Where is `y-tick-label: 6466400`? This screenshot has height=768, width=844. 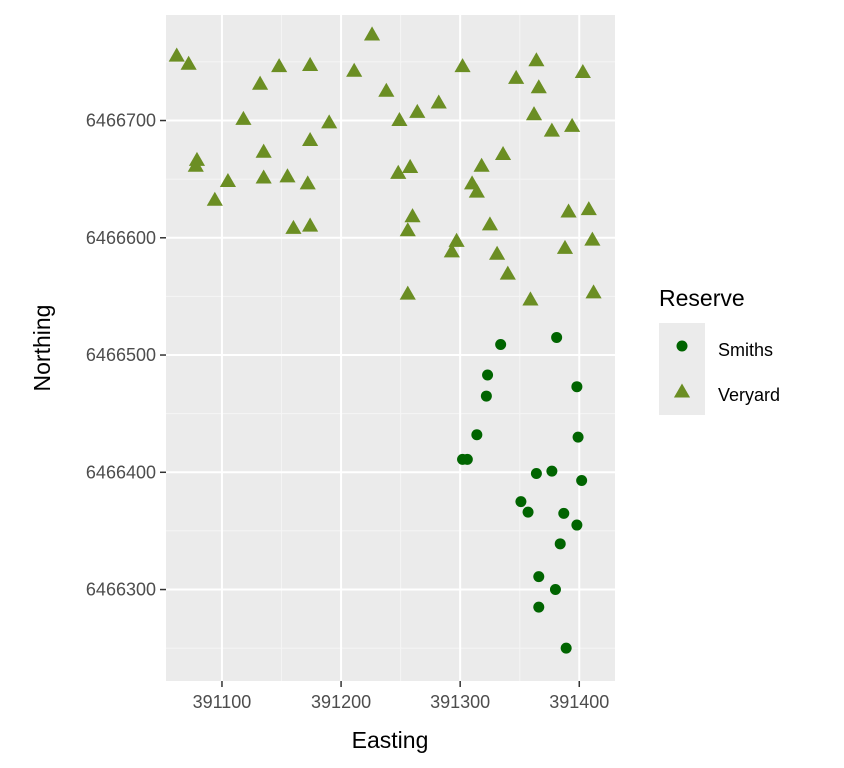 y-tick-label: 6466400 is located at coordinates (121, 472).